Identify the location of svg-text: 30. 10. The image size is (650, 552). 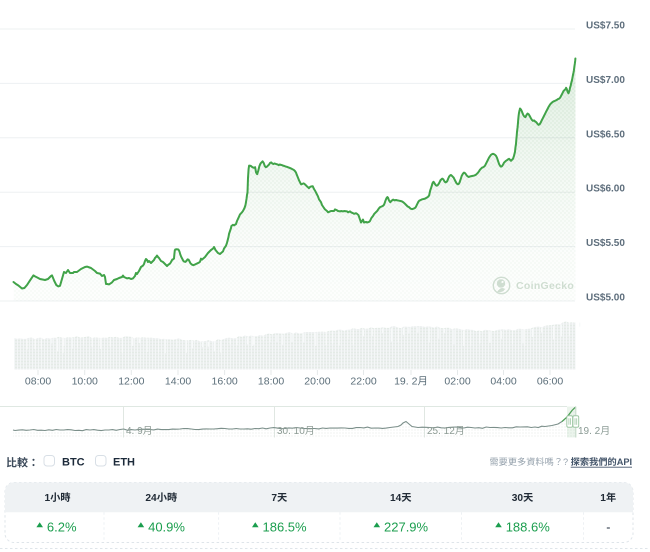
(291, 431).